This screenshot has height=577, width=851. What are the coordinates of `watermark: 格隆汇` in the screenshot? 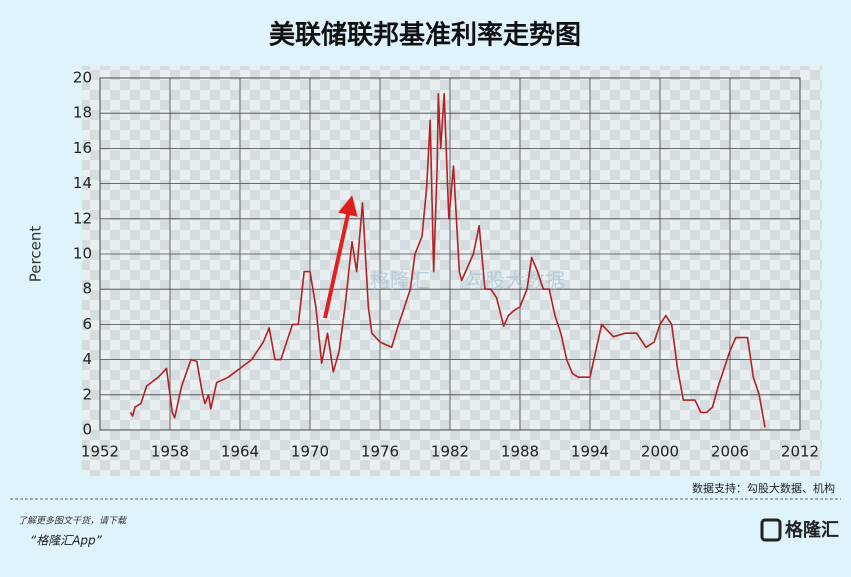 It's located at (400, 281).